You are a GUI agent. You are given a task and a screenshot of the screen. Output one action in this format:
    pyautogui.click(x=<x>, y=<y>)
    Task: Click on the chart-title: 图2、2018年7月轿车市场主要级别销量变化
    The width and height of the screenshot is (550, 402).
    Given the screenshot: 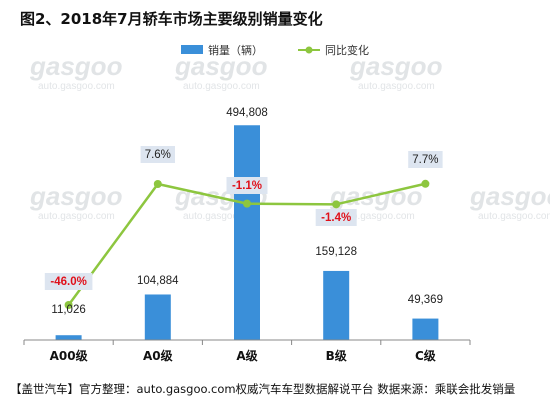 What is the action you would take?
    pyautogui.click(x=171, y=19)
    